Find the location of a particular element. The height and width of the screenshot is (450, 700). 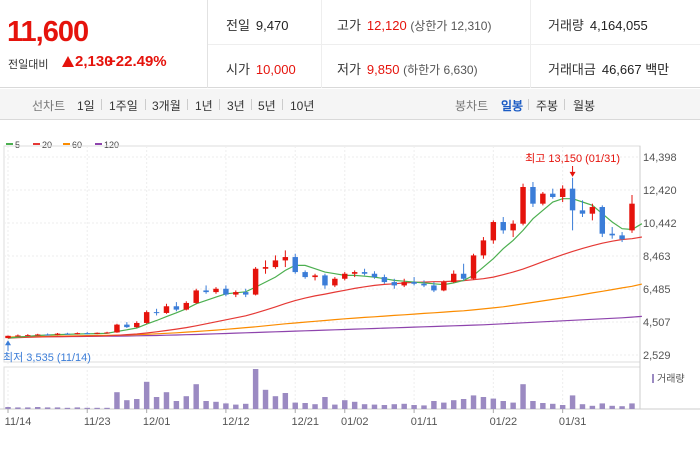

tab-1w: 1주일 is located at coordinates (123, 106).